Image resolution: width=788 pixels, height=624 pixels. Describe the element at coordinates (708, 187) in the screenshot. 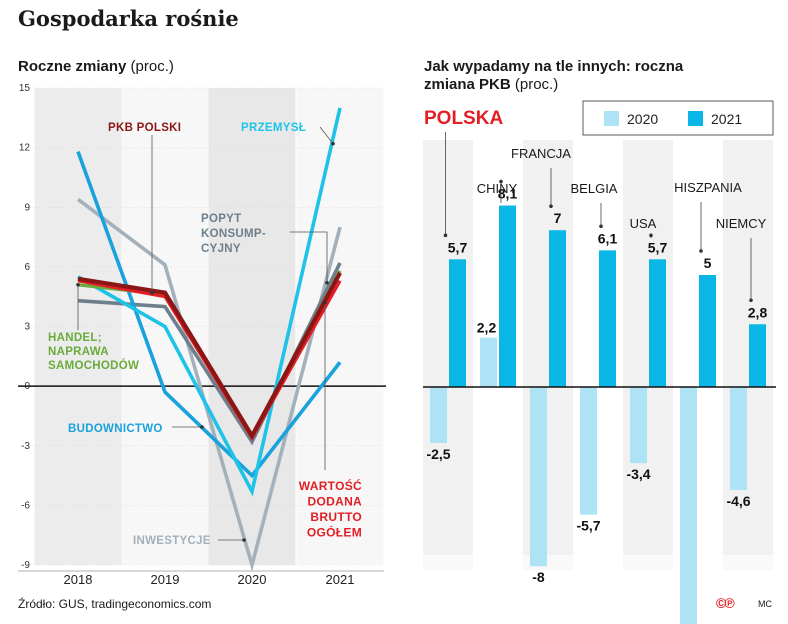

I see `category-label-hiszpania: HISZPANIA` at that location.